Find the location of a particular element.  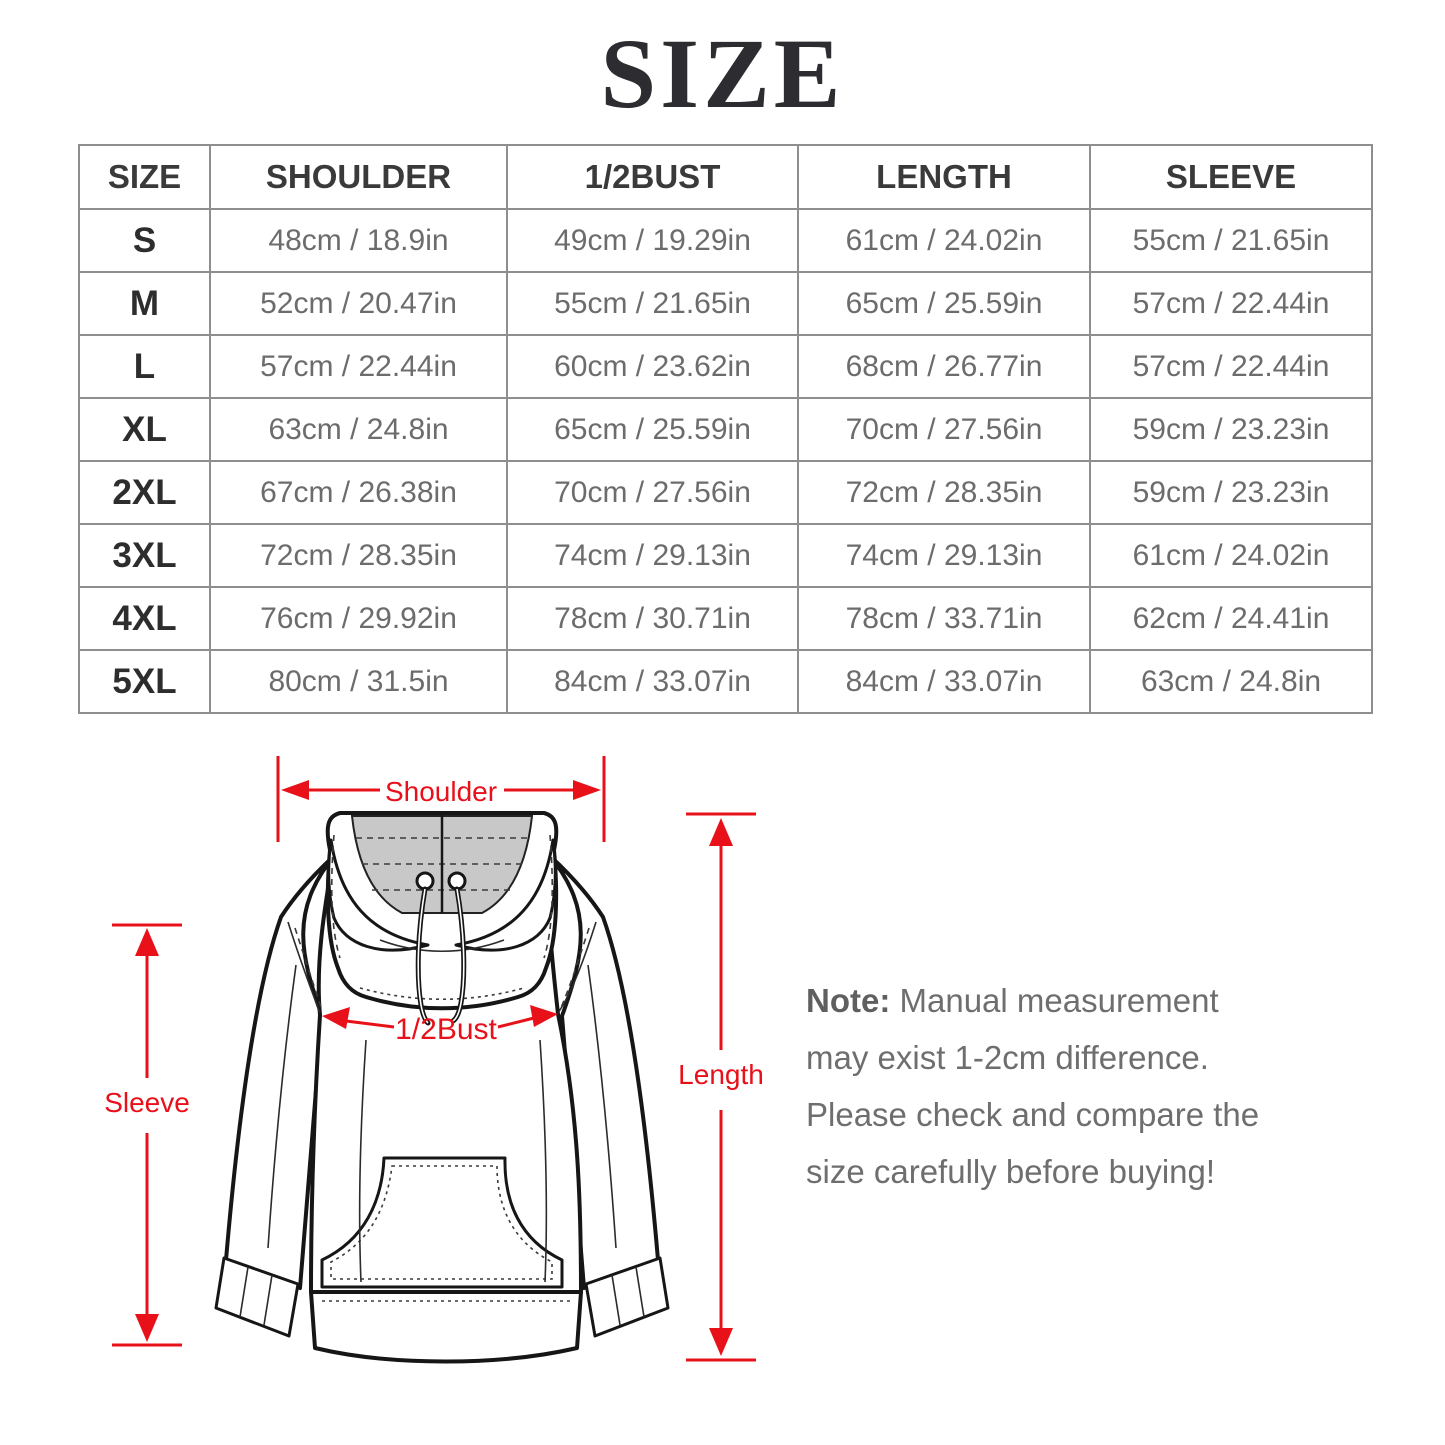

length-dimension: Length is located at coordinates (721, 1087).